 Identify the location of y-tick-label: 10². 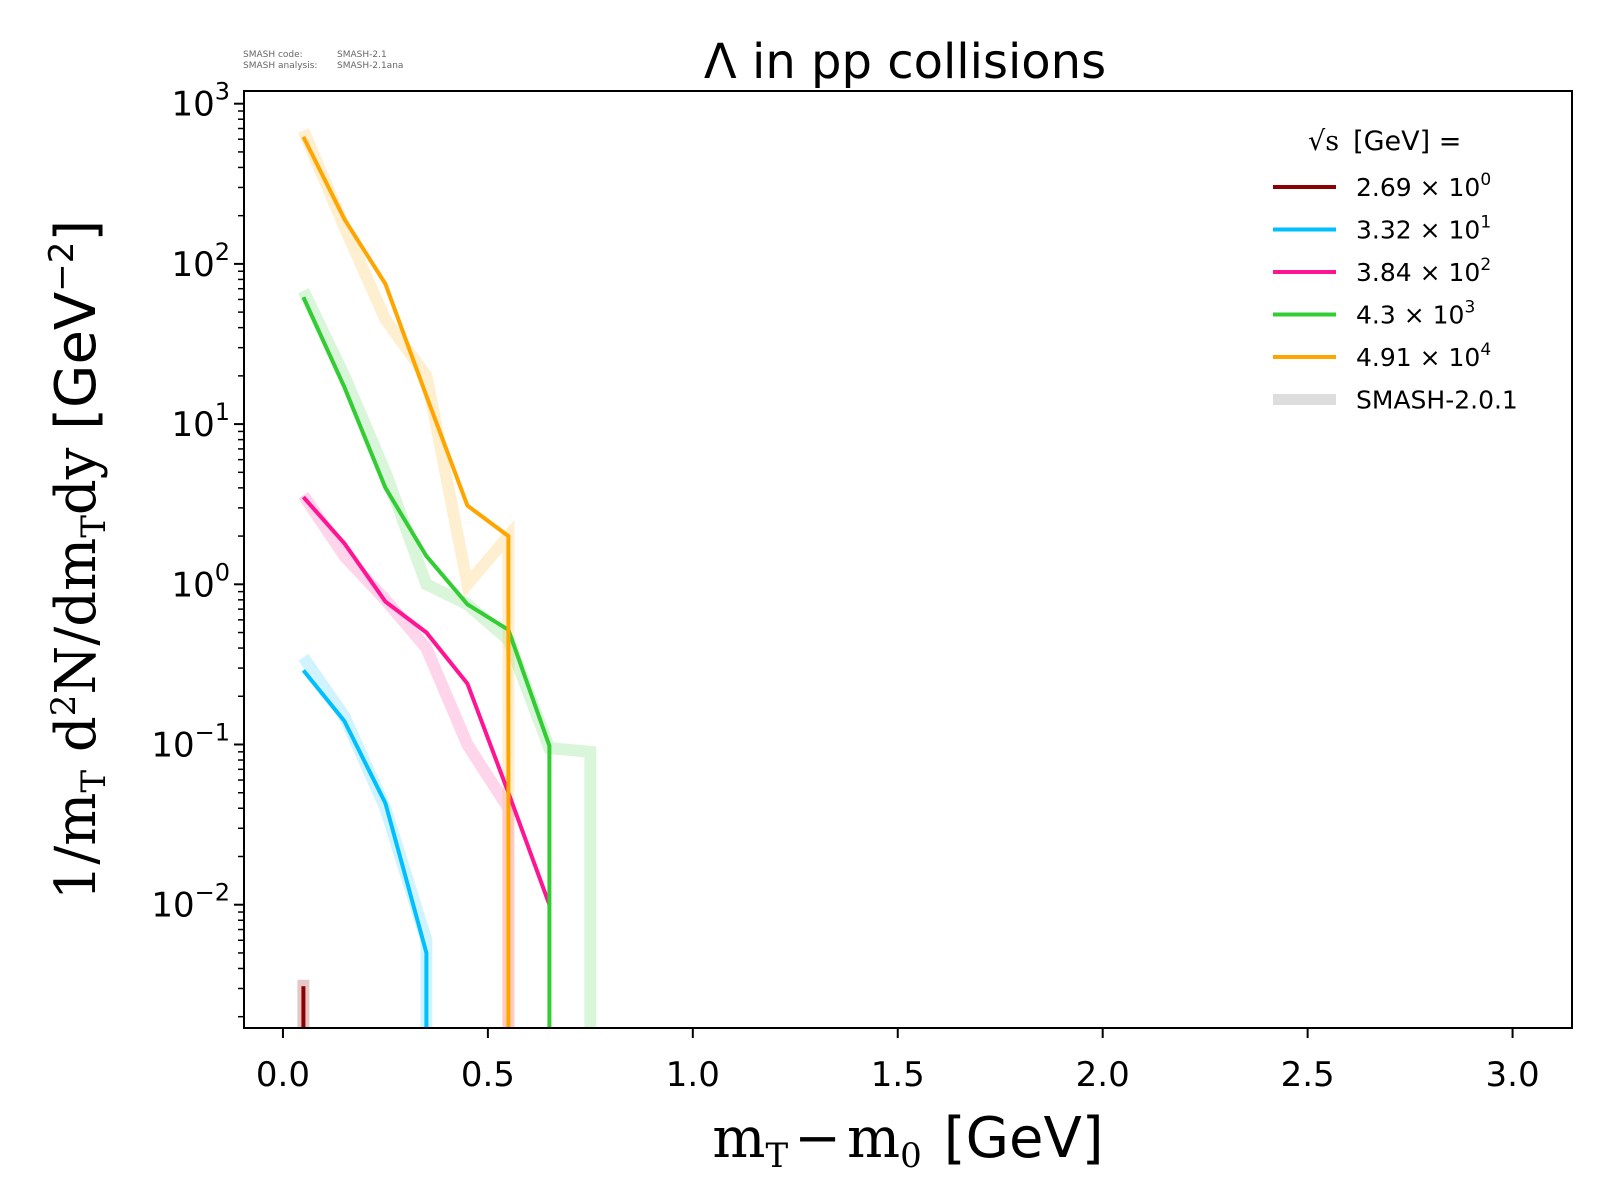
(200, 261).